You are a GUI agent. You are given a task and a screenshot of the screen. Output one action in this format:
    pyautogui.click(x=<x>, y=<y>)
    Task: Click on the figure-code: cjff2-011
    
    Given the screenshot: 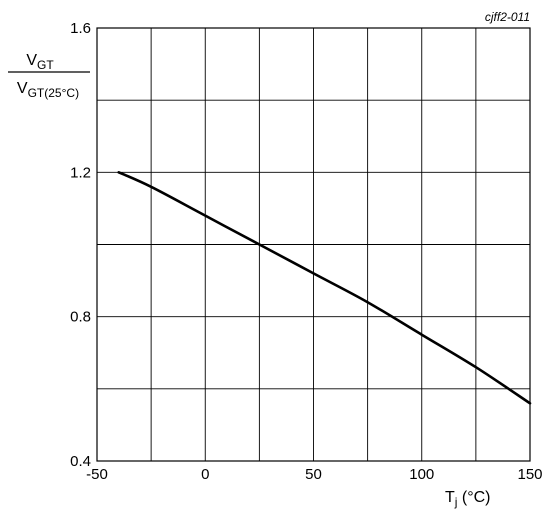 What is the action you would take?
    pyautogui.click(x=507, y=17)
    